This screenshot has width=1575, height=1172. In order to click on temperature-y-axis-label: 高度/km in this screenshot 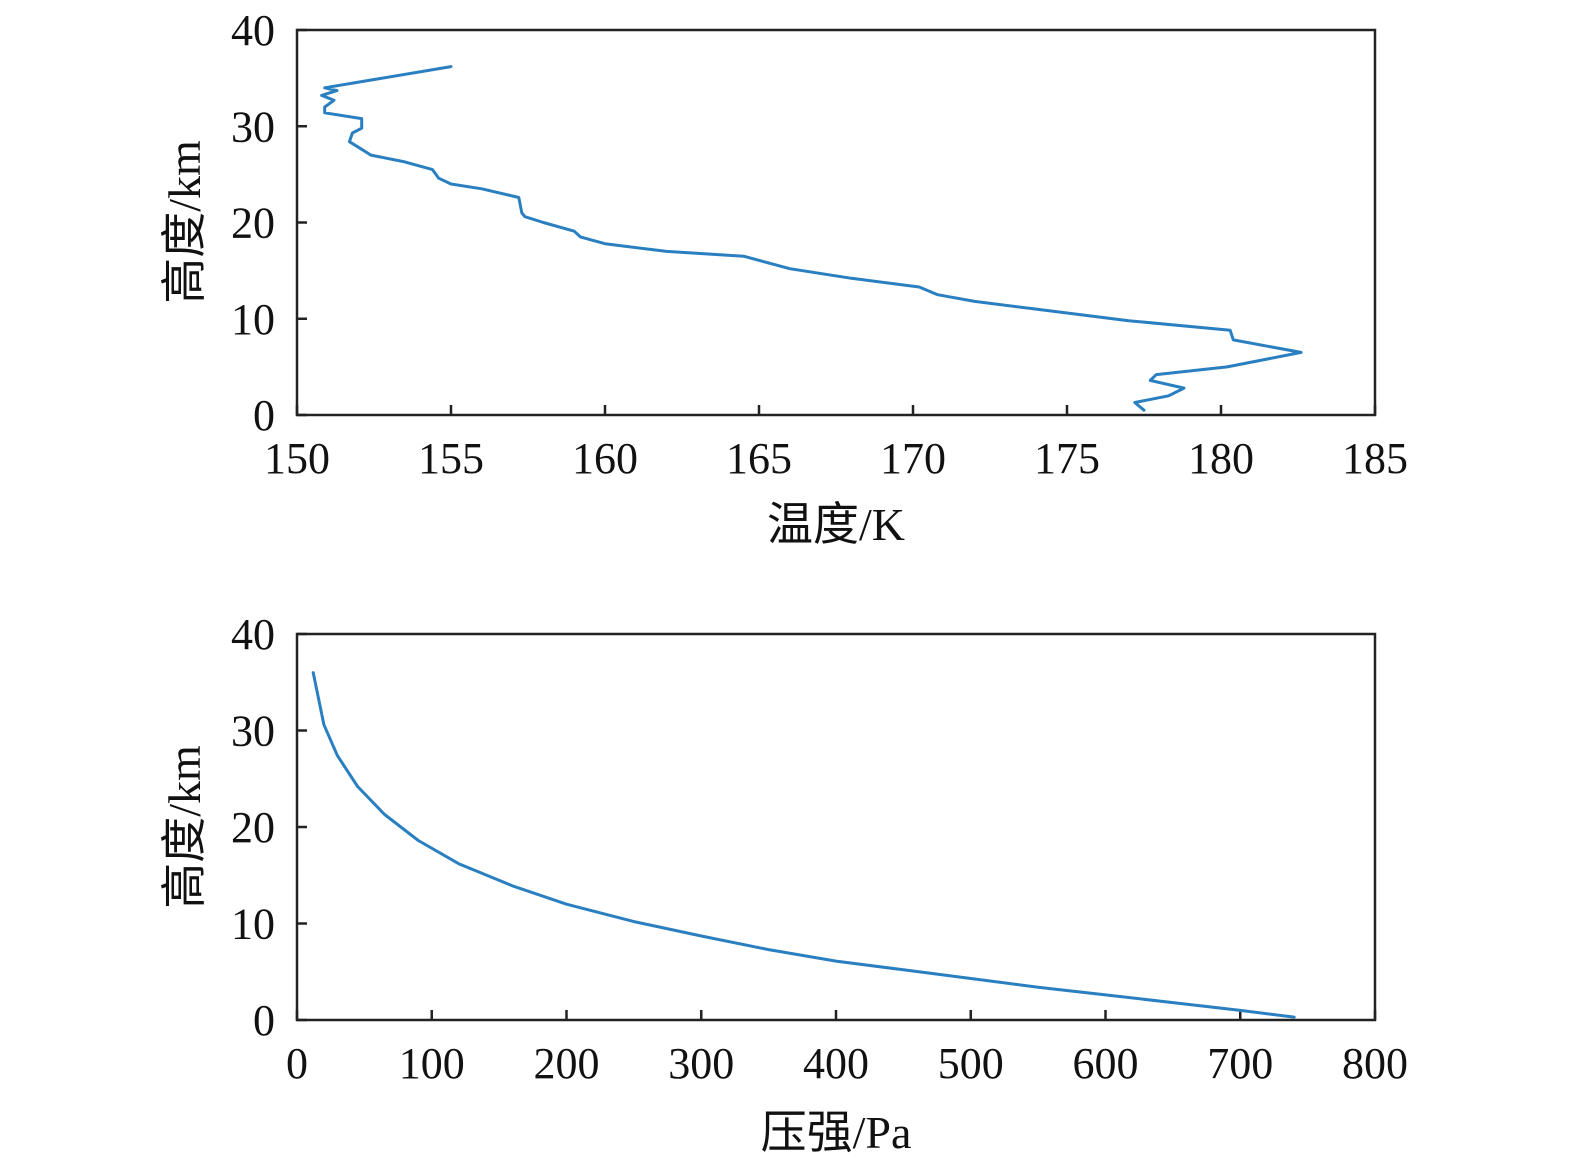, I will do `click(184, 222)`.